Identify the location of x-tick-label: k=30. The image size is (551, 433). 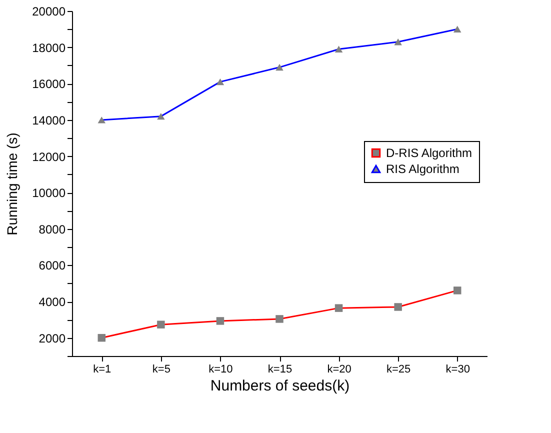
(458, 370).